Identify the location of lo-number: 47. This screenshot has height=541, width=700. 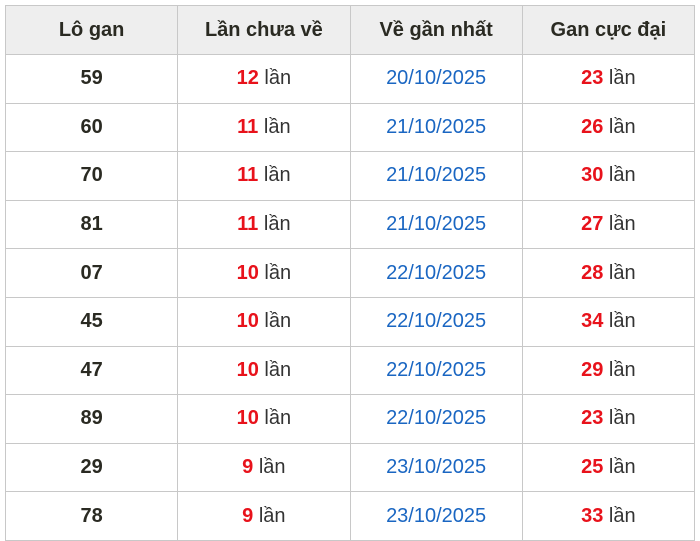
(91, 370).